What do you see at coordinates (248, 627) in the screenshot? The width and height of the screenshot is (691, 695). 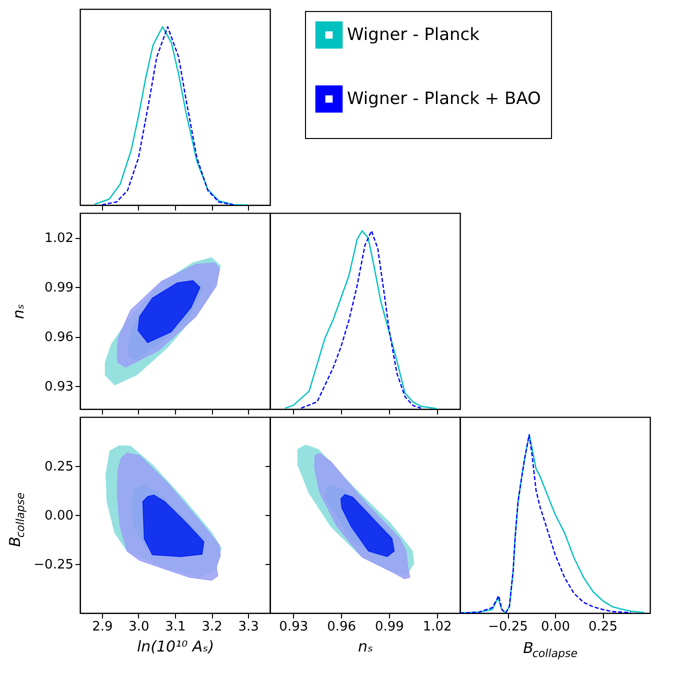 I see `x-tick-label: 3.3` at bounding box center [248, 627].